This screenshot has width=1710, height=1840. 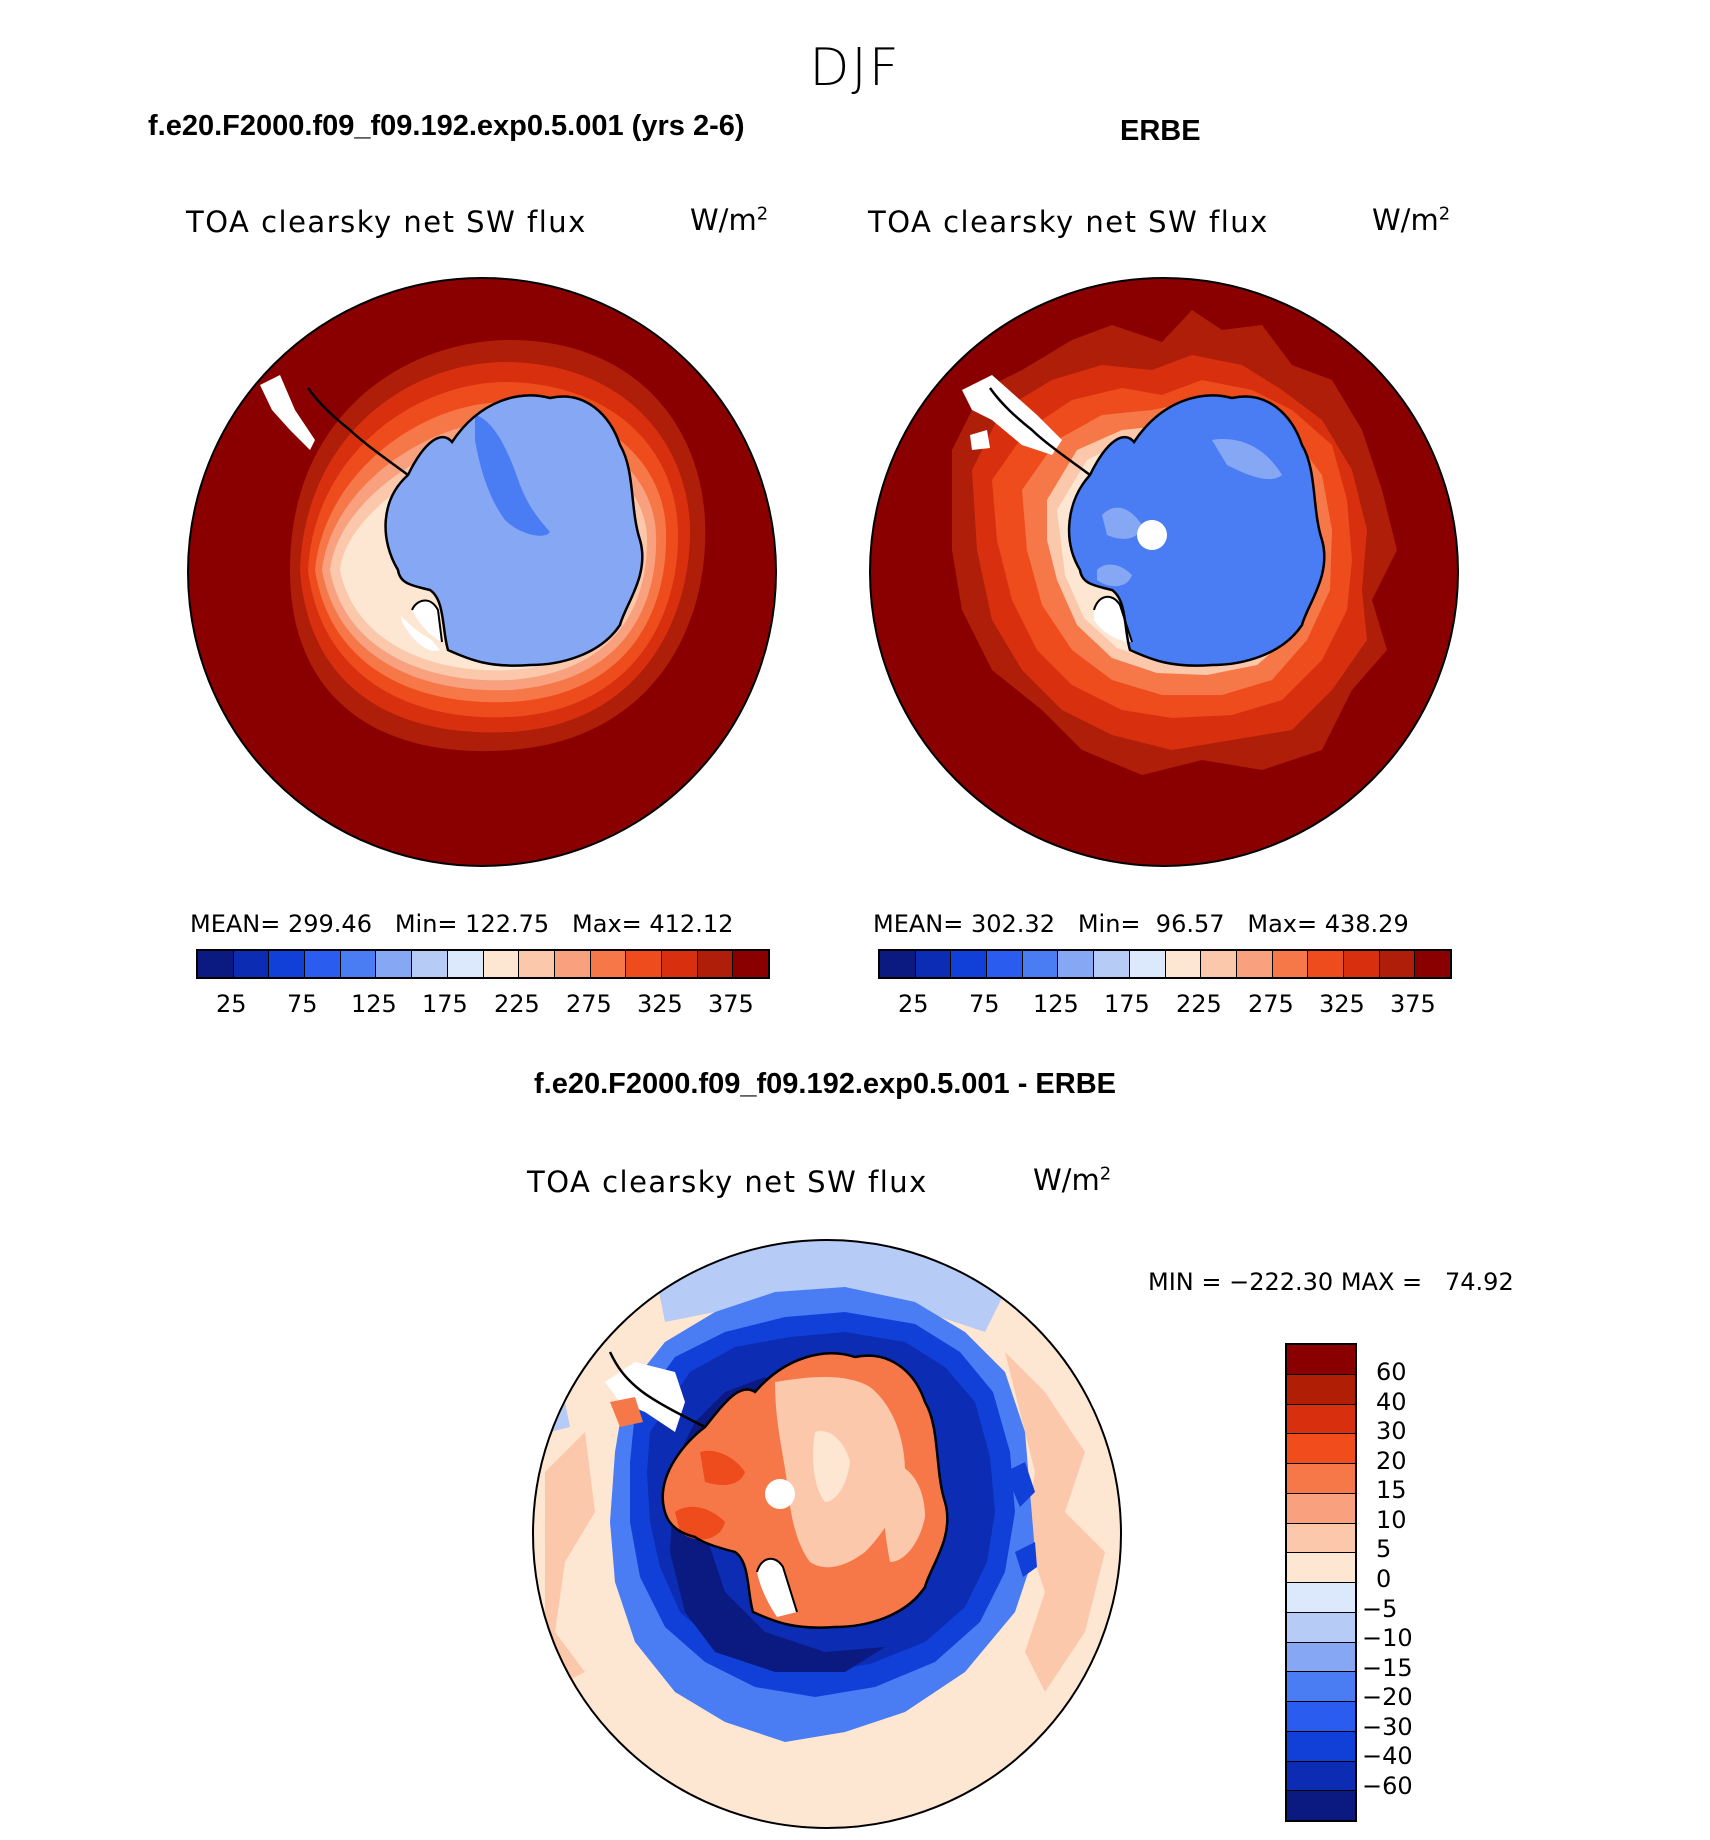 What do you see at coordinates (1387, 1786) in the screenshot?
I see `tick-label: −60` at bounding box center [1387, 1786].